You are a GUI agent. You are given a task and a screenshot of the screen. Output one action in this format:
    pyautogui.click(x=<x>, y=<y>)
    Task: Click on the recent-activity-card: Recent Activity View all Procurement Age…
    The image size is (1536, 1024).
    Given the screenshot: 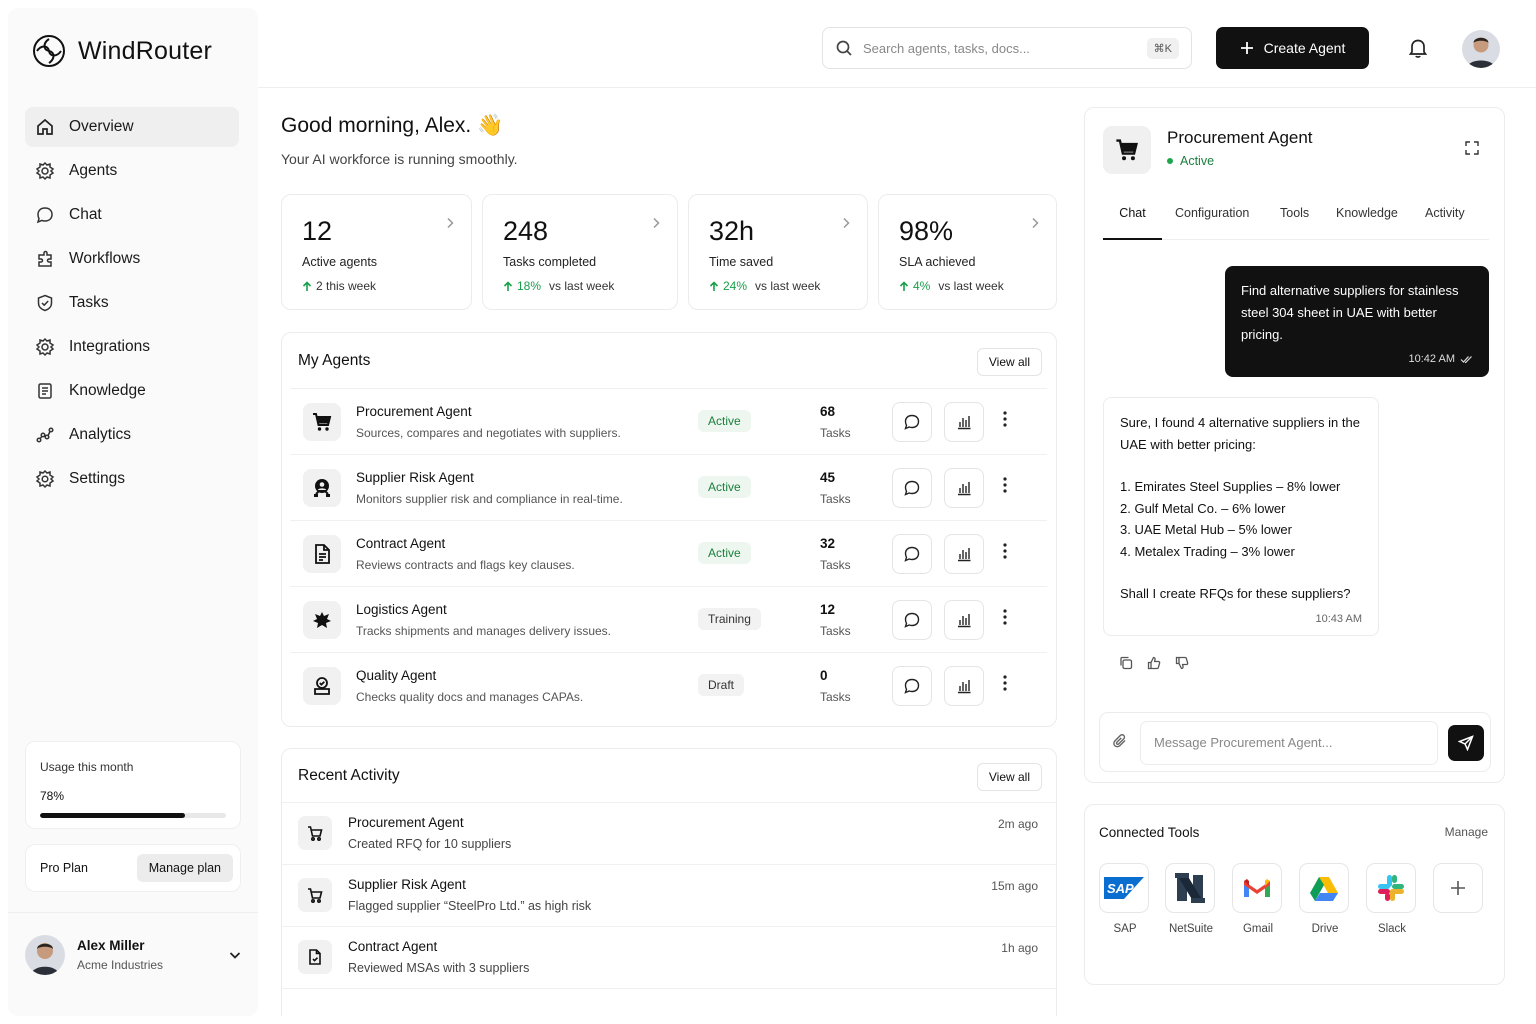 What is the action you would take?
    pyautogui.click(x=669, y=882)
    